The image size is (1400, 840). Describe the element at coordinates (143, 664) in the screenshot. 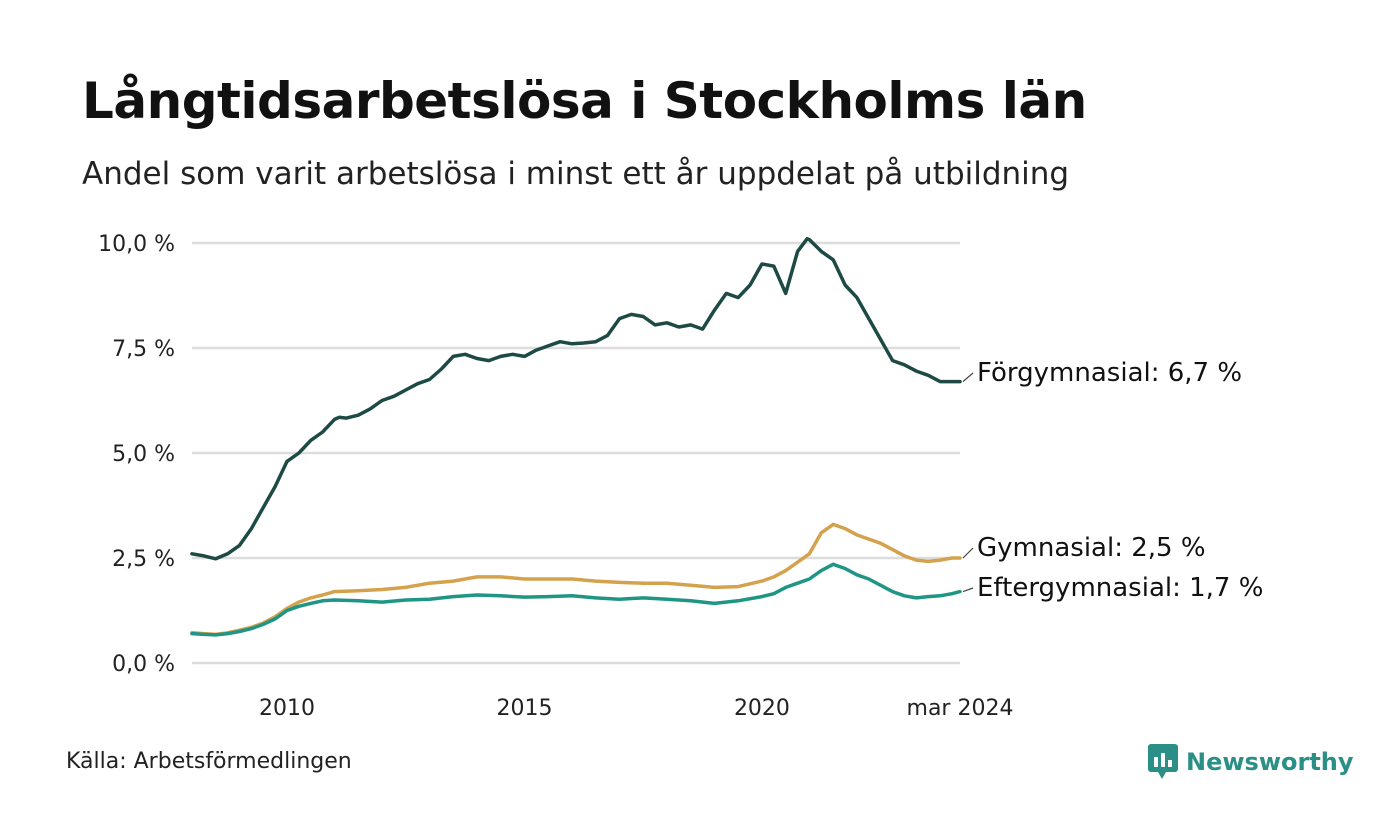

I see `y-tick-label: 0,0 %` at that location.